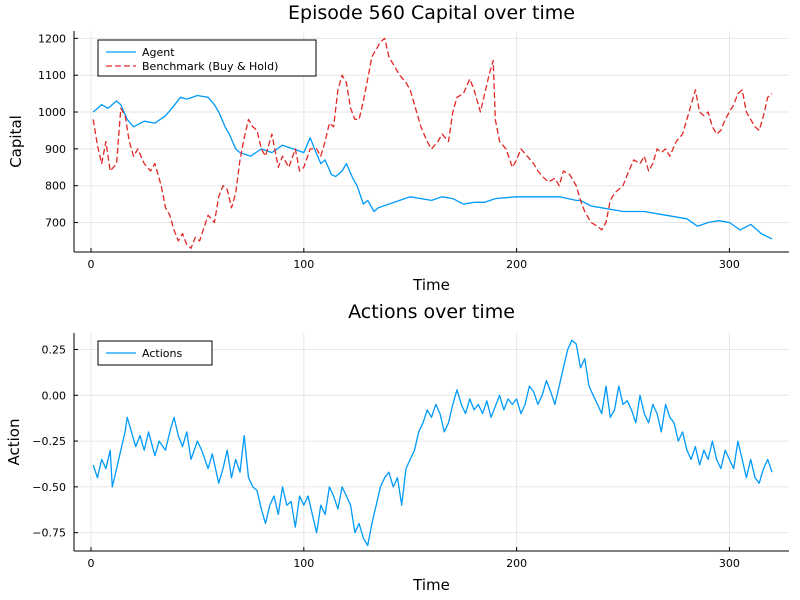 The height and width of the screenshot is (600, 800). I want to click on legend-label: Benchmark (Buy & Hold), so click(210, 66).